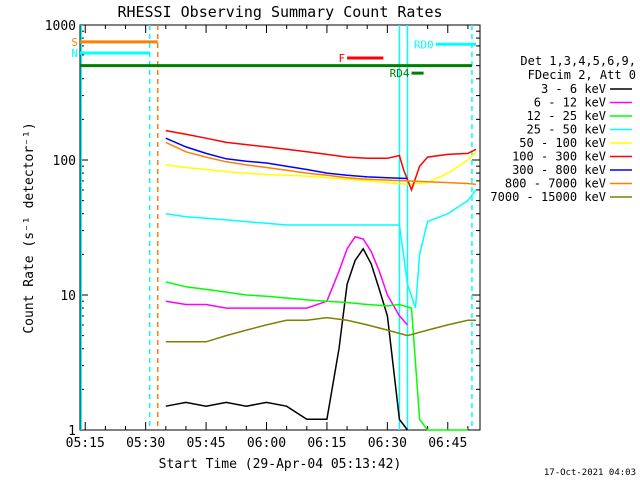 The image size is (640, 480). Describe the element at coordinates (400, 73) in the screenshot. I see `flag-bar-label: RD4` at that location.